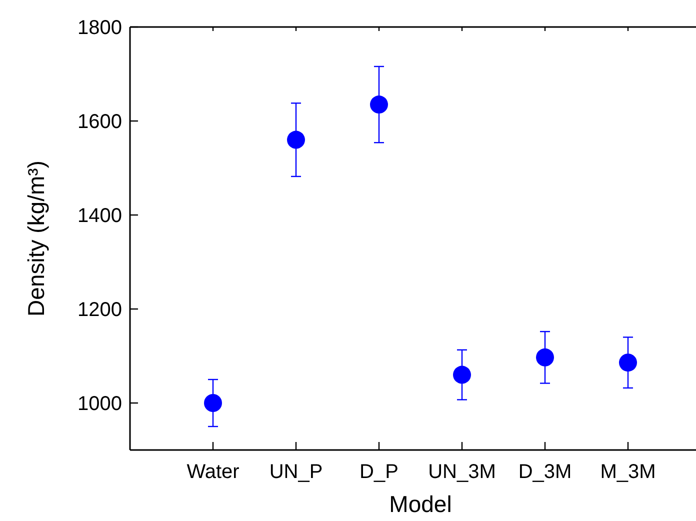 The image size is (696, 521). I want to click on x-tick-label: D_3M, so click(545, 472).